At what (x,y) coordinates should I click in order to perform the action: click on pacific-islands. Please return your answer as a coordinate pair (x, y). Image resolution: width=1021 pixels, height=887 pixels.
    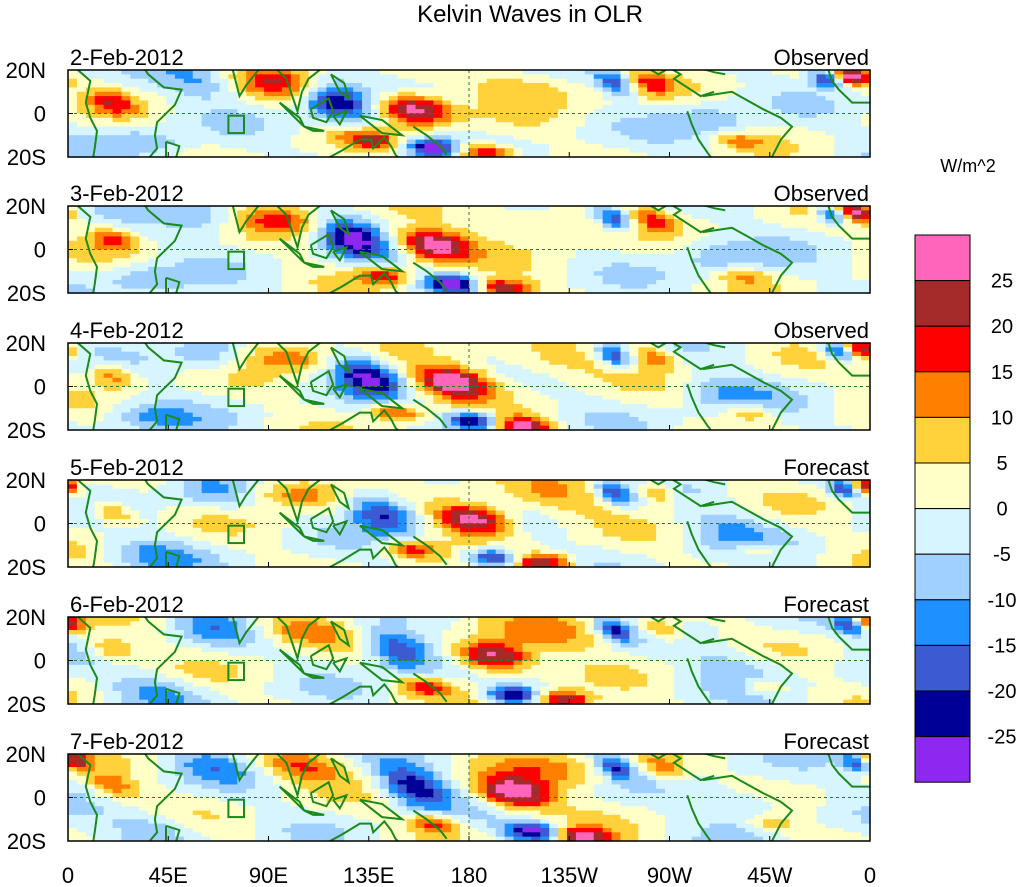
    Looking at the image, I should click on (430, 276).